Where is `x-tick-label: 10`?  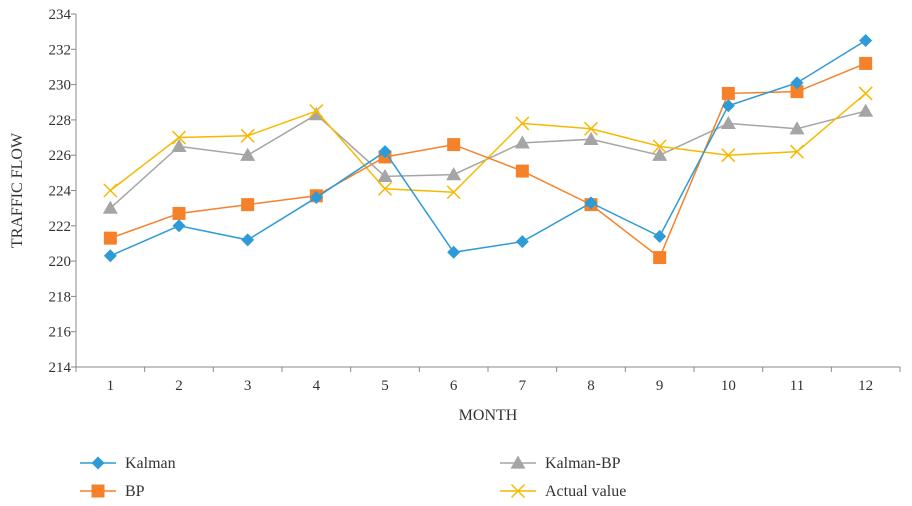 x-tick-label: 10 is located at coordinates (728, 386).